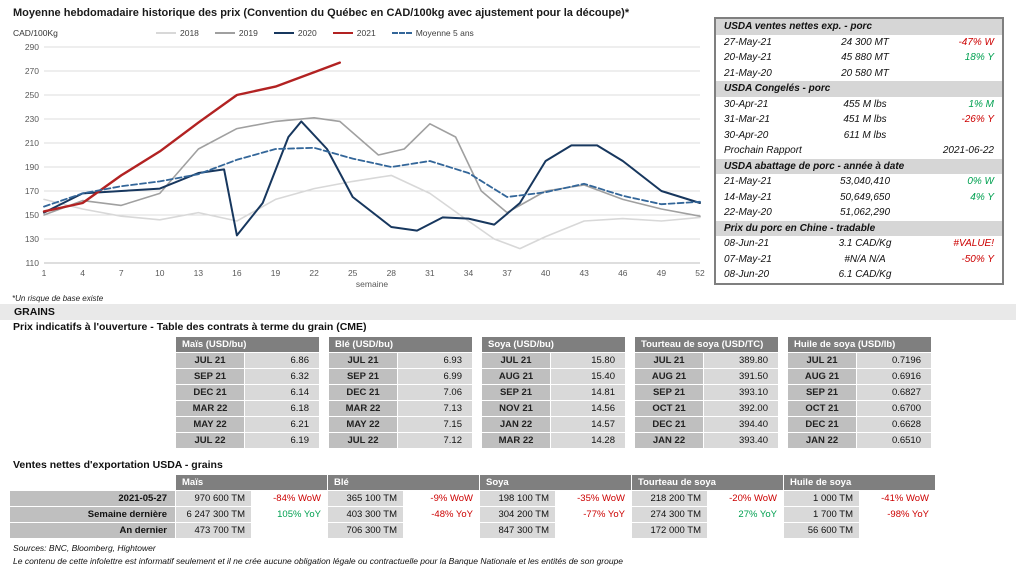  I want to click on panel-row-change: -47% W, so click(976, 42).